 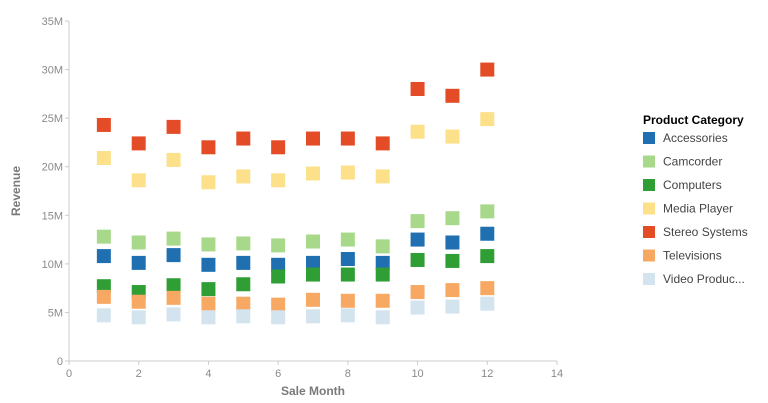 What do you see at coordinates (649, 161) in the screenshot?
I see `legend-swatch-camcorder` at bounding box center [649, 161].